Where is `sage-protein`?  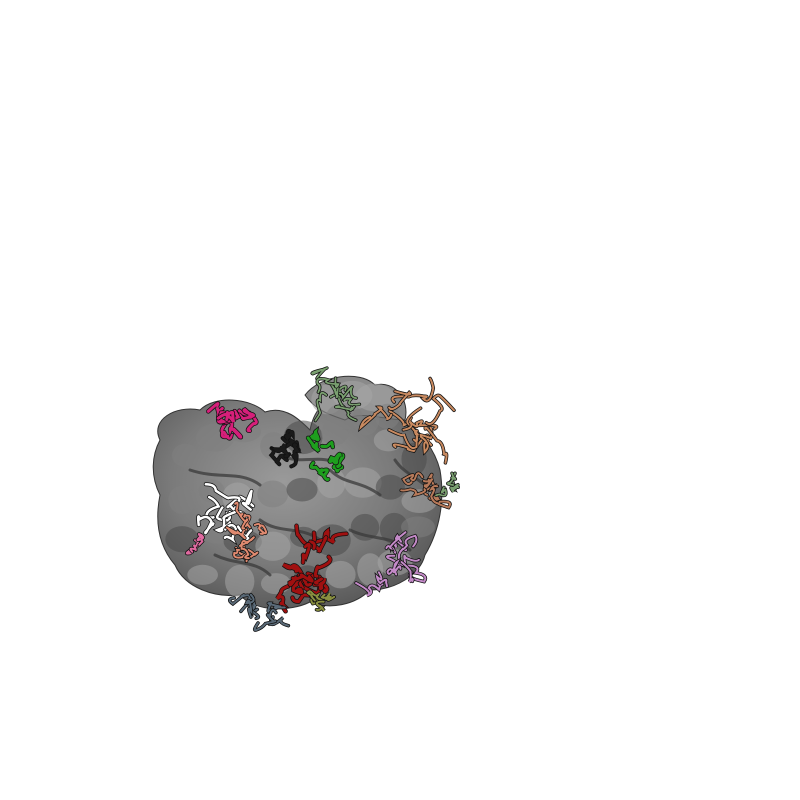 sage-protein is located at coordinates (336, 394).